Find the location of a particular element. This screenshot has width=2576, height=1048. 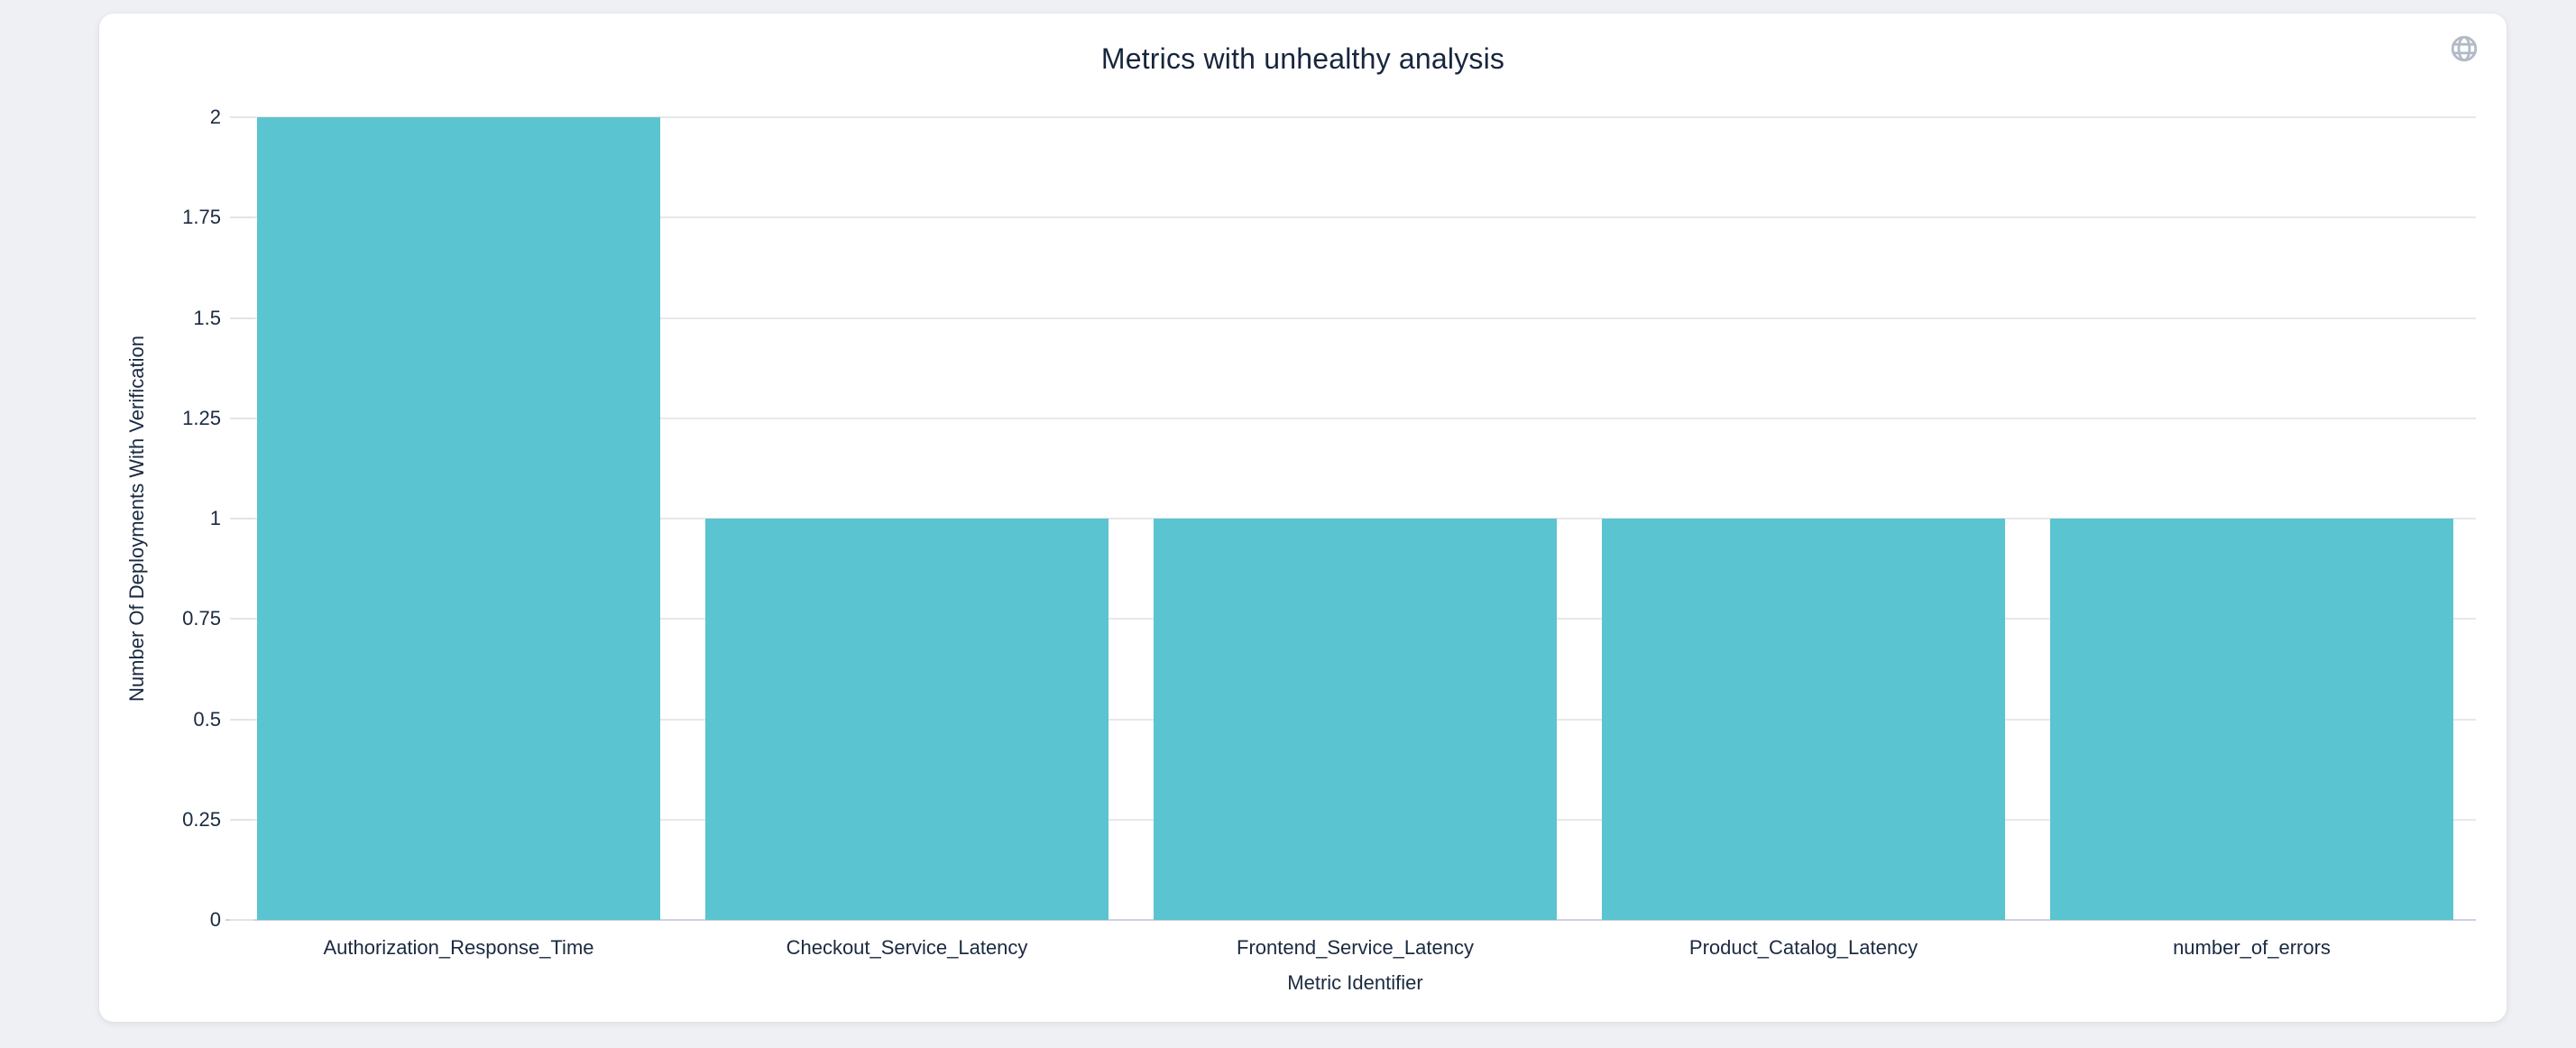

x-tick-label: Frontend_Service_Latency is located at coordinates (1356, 948).